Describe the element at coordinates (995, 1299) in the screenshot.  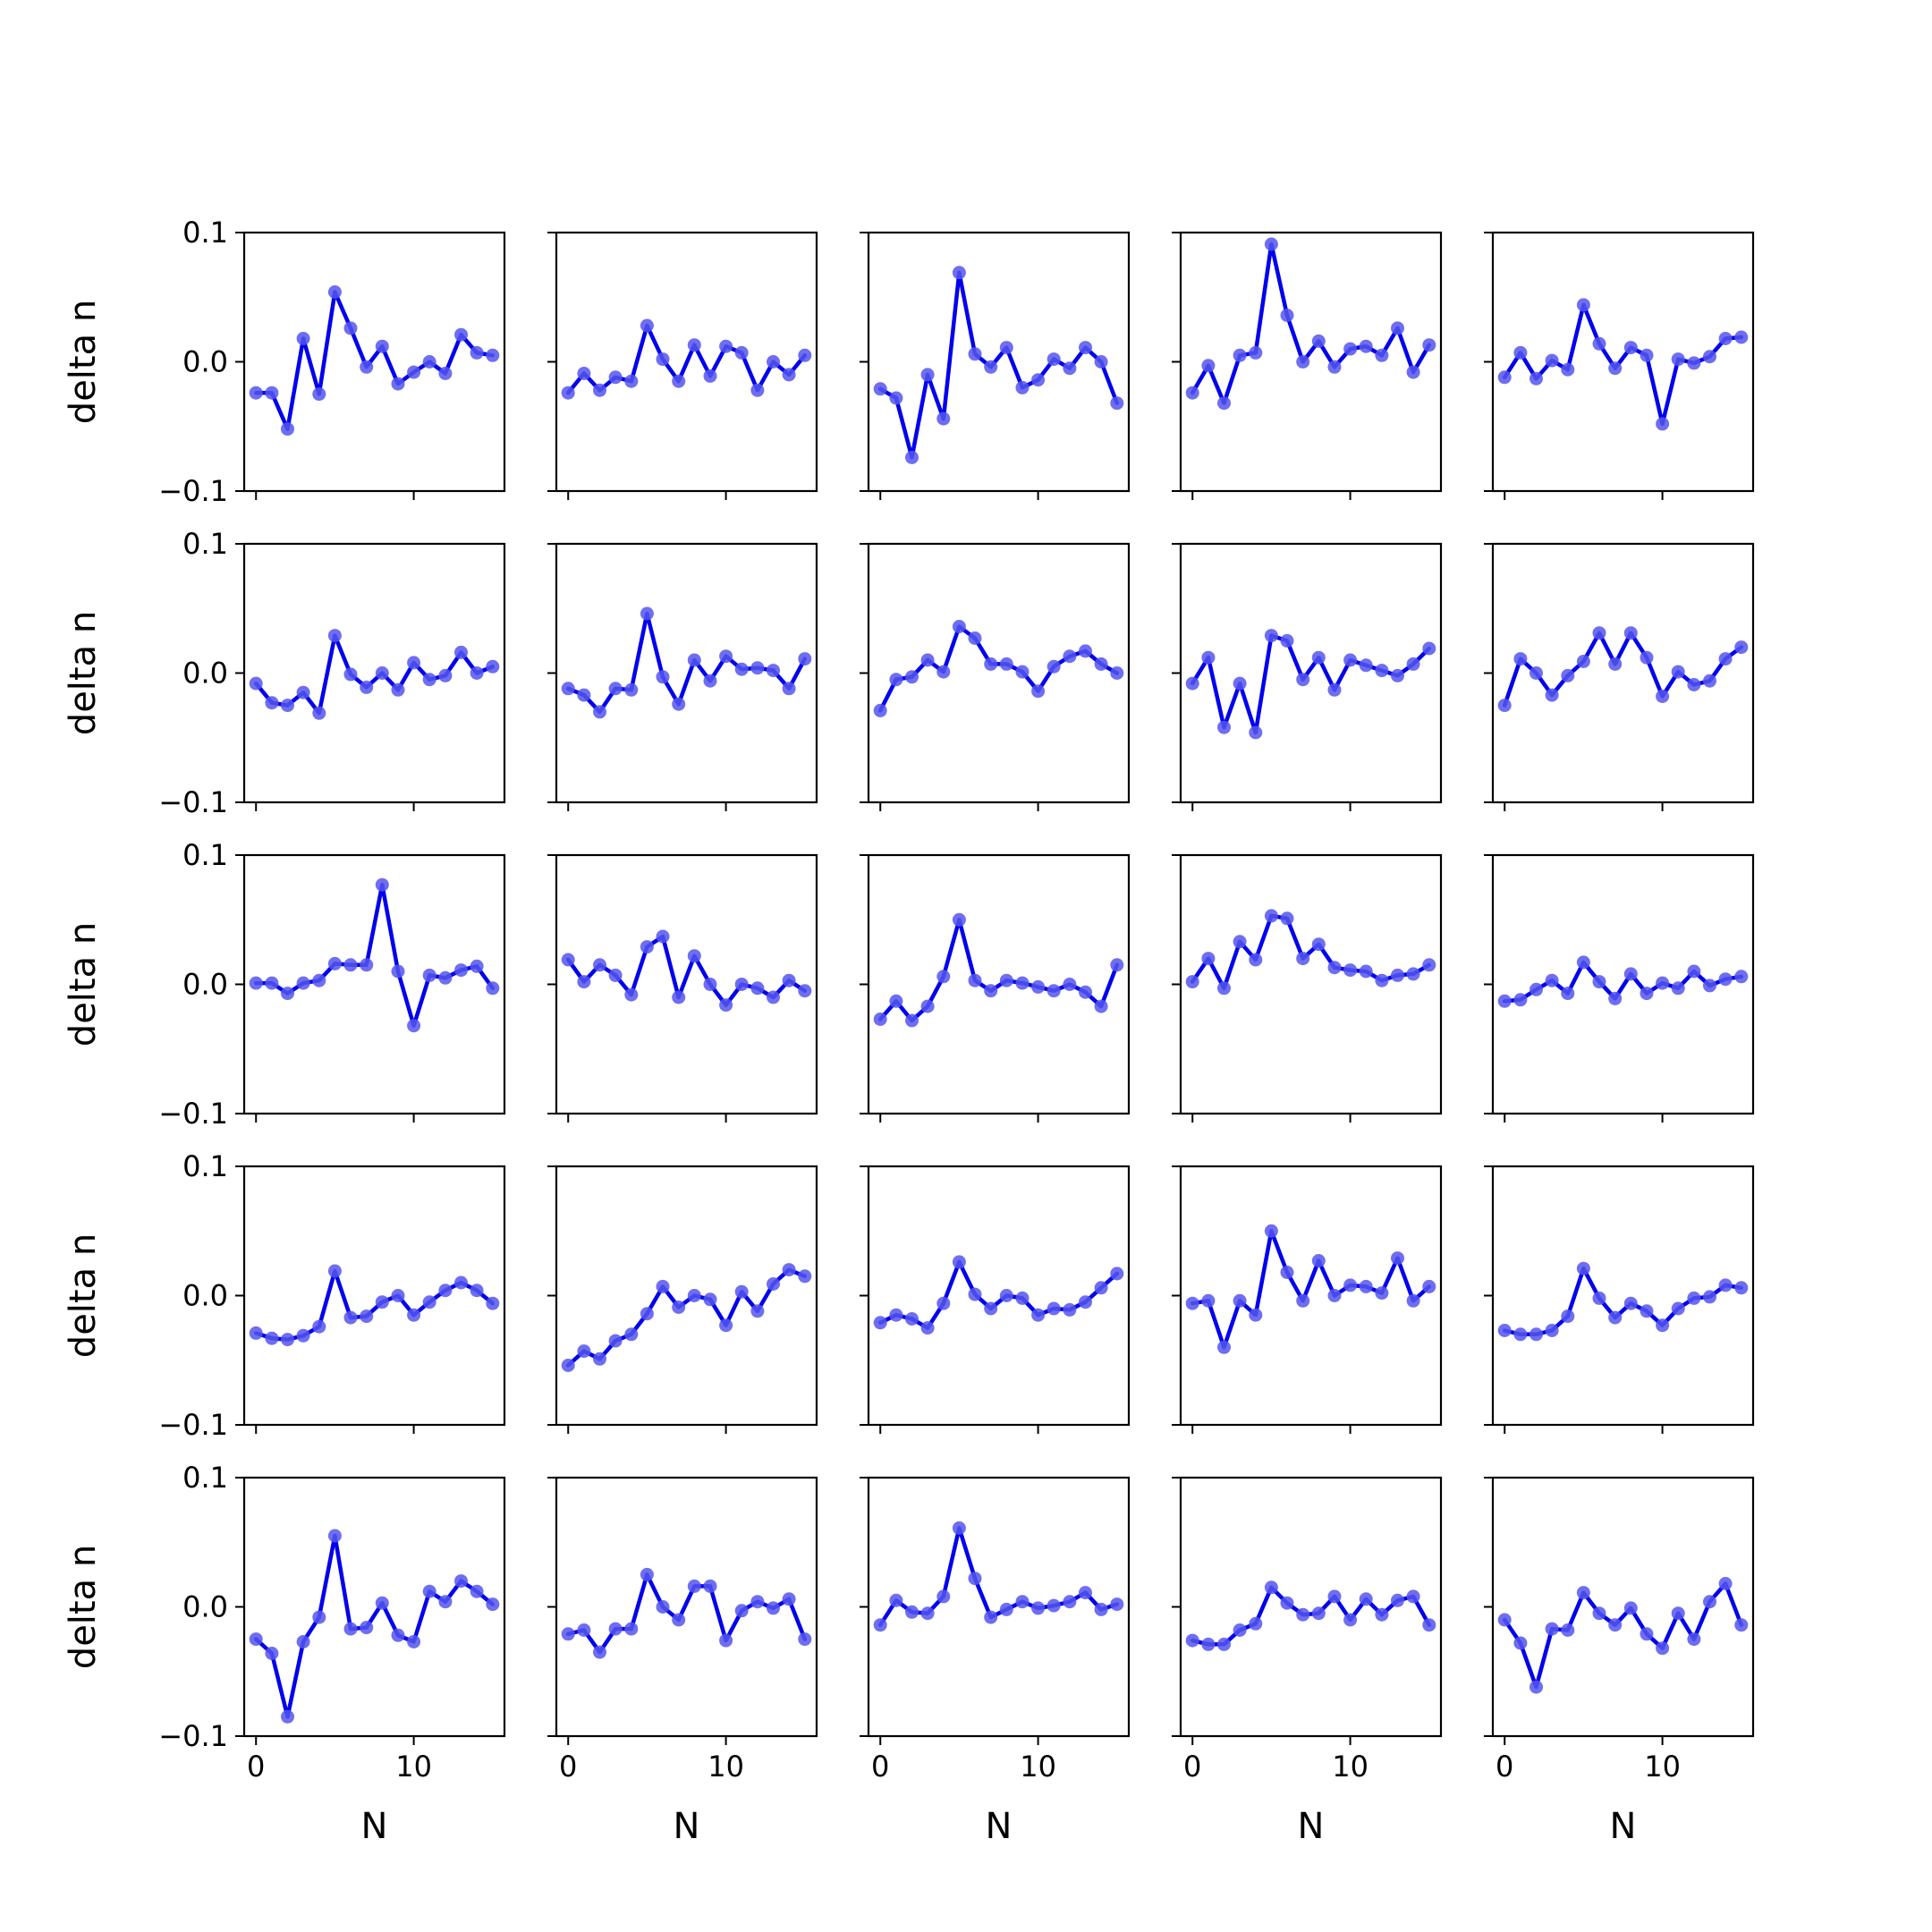
I see `subplot-r3-c2` at that location.